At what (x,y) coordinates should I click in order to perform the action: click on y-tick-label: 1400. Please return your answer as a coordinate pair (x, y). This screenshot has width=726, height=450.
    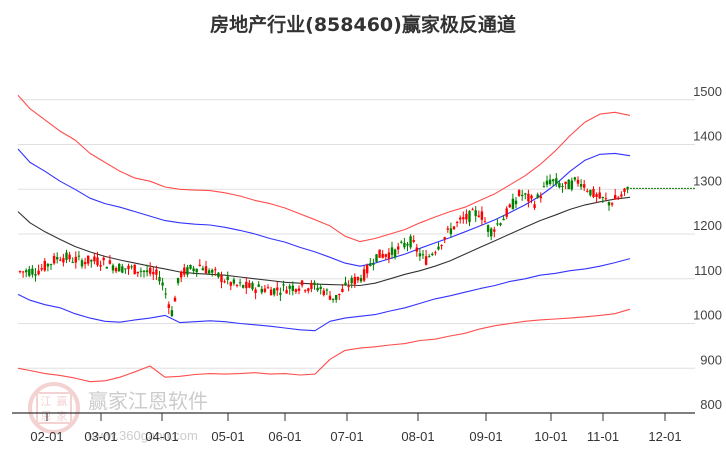
    Looking at the image, I should click on (707, 136).